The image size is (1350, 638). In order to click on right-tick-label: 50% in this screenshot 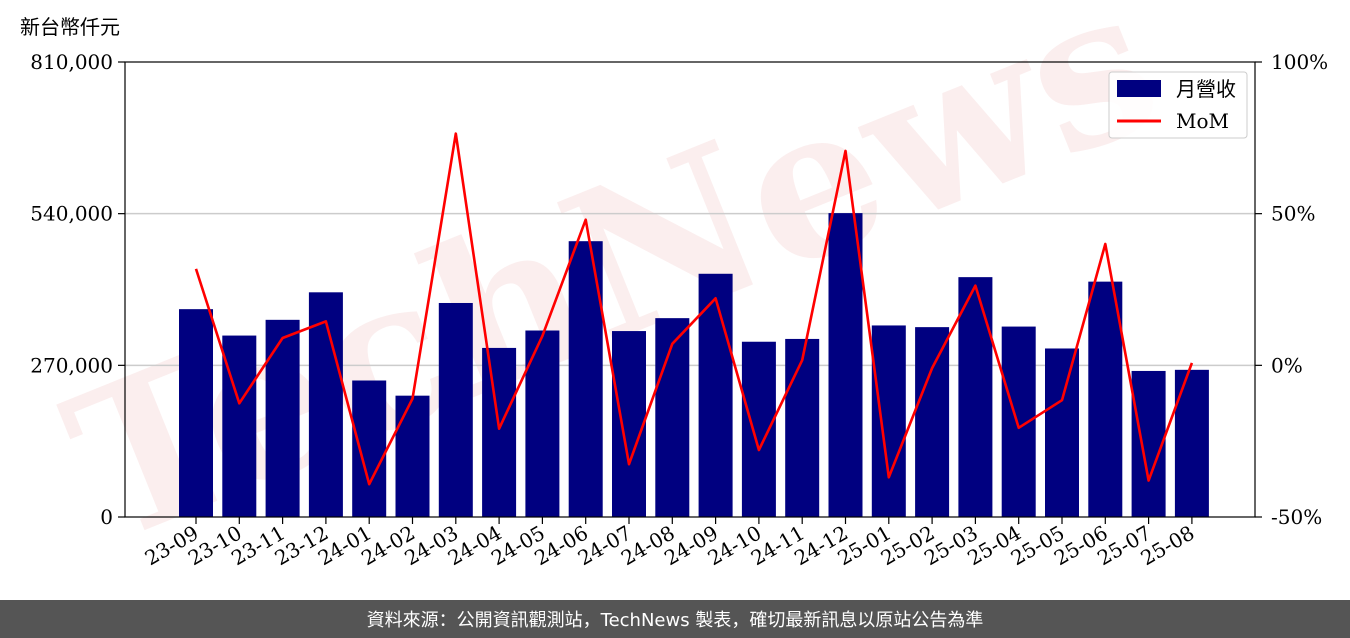, I will do `click(1293, 214)`.